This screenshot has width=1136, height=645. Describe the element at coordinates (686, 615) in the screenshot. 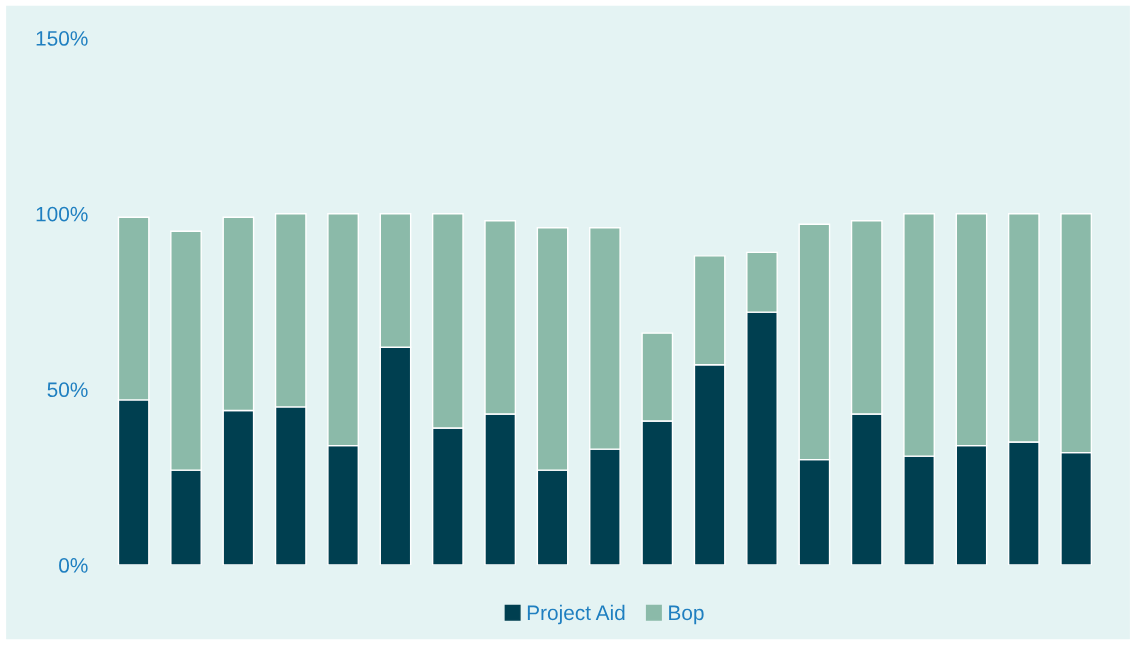

I see `legend-label: Bop` at that location.